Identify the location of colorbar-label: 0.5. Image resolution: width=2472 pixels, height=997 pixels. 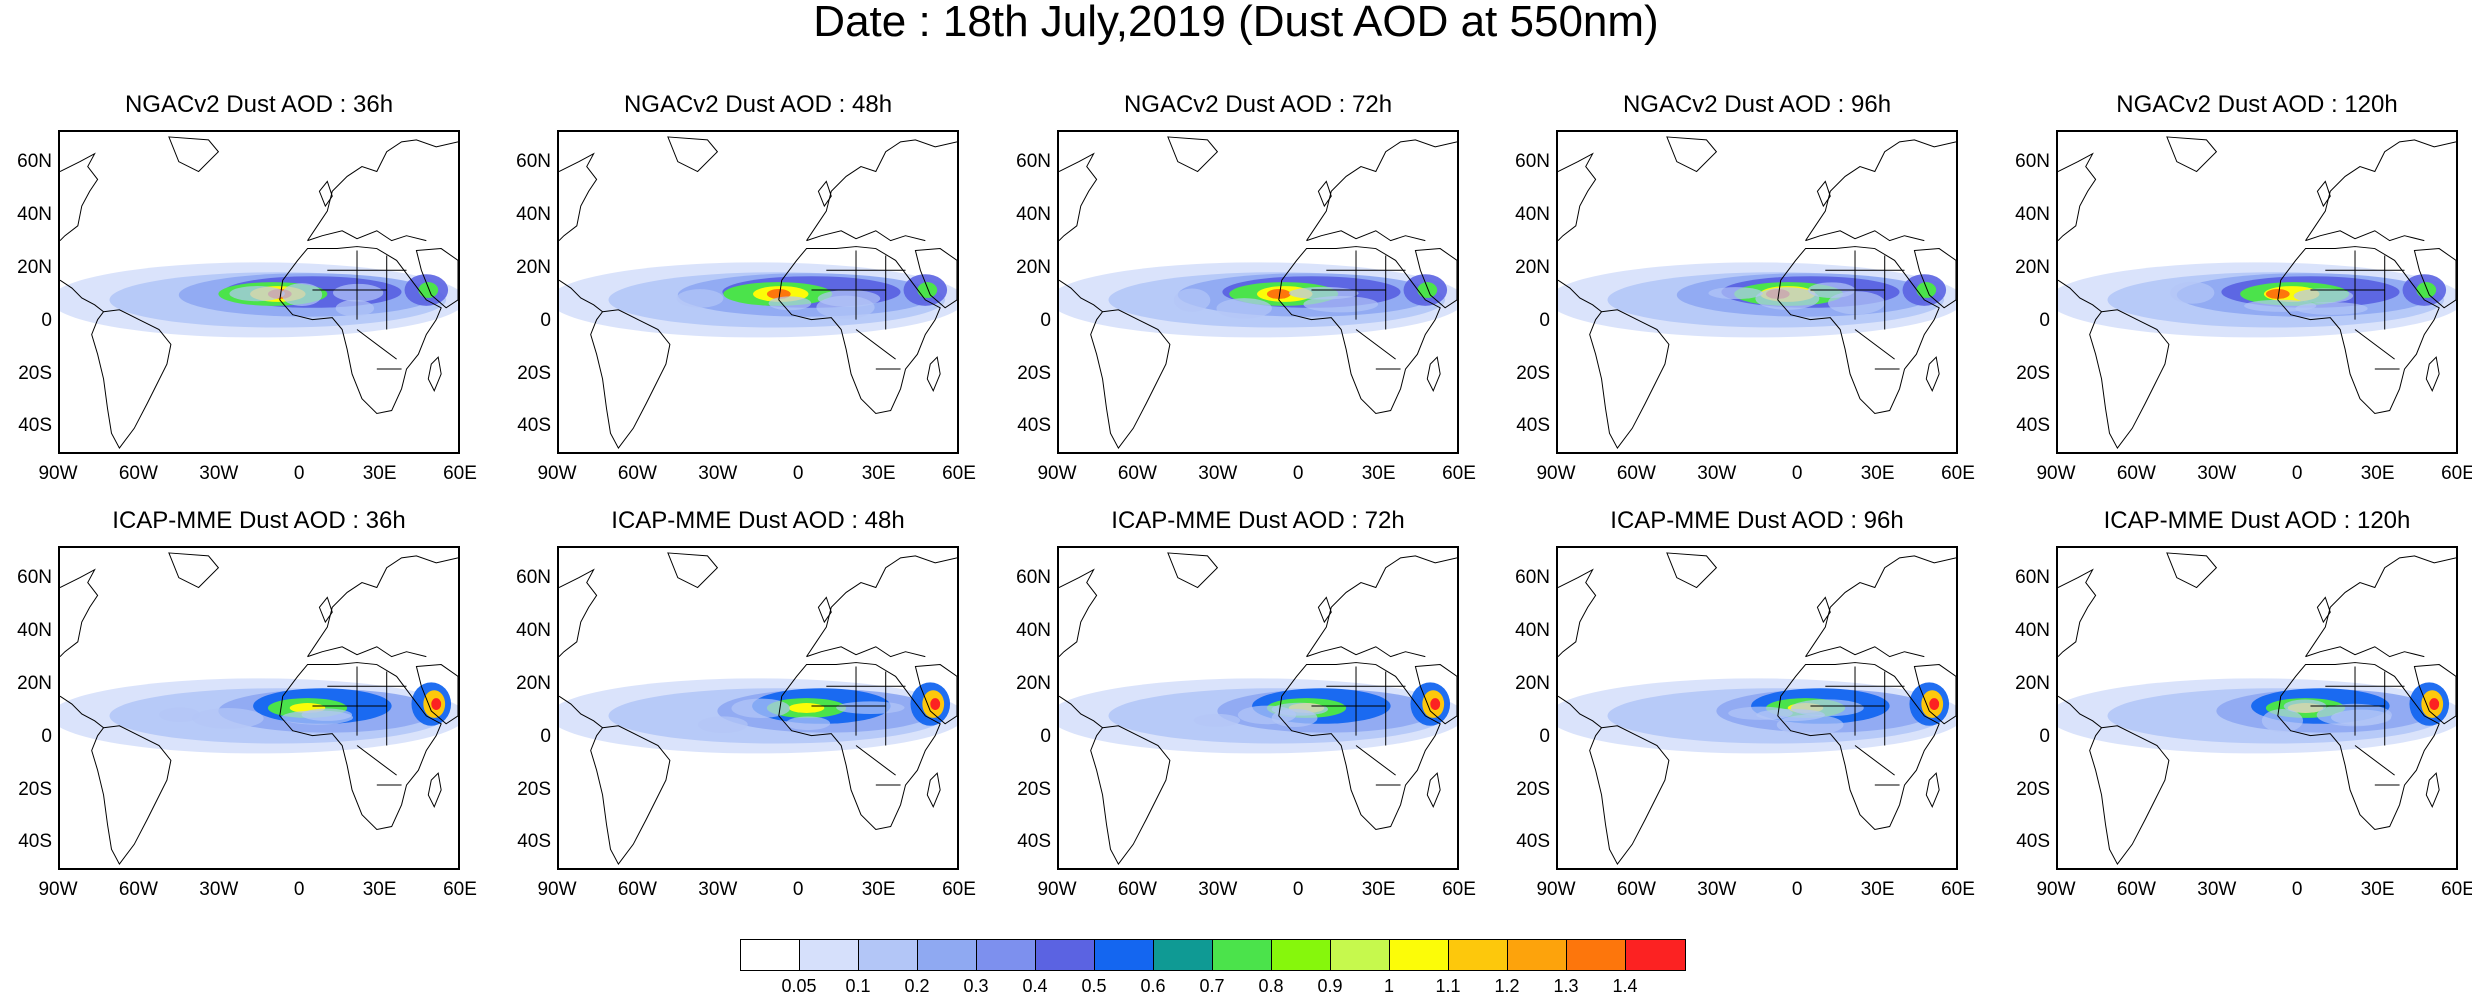
(1094, 986).